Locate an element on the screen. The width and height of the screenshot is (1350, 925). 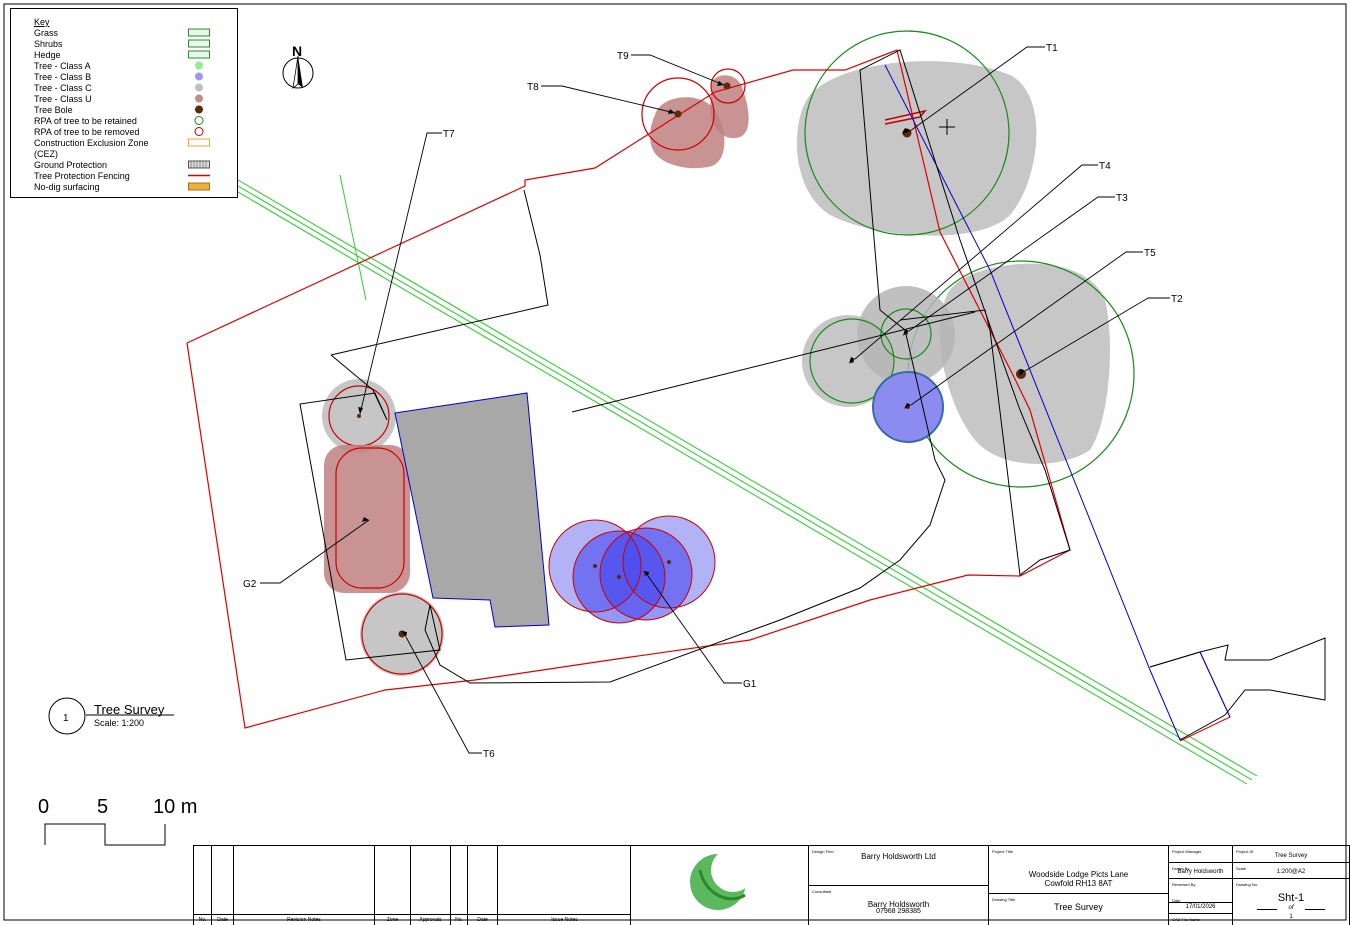
tree-t9-rpa is located at coordinates (728, 86).